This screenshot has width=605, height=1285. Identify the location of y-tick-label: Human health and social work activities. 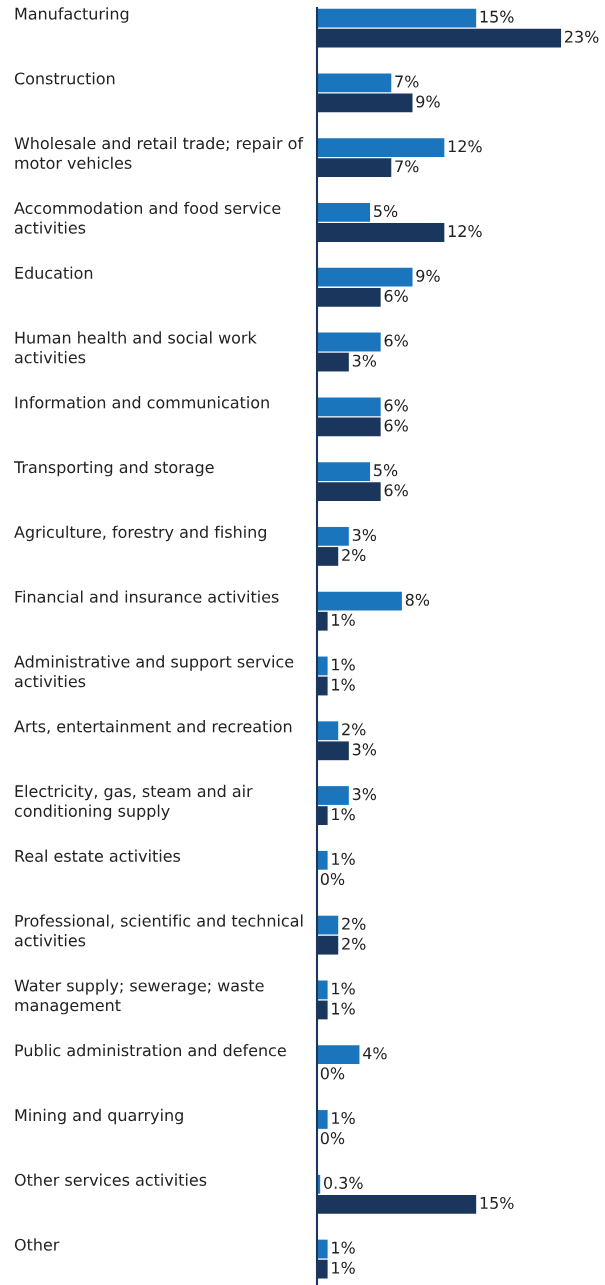
(135, 347).